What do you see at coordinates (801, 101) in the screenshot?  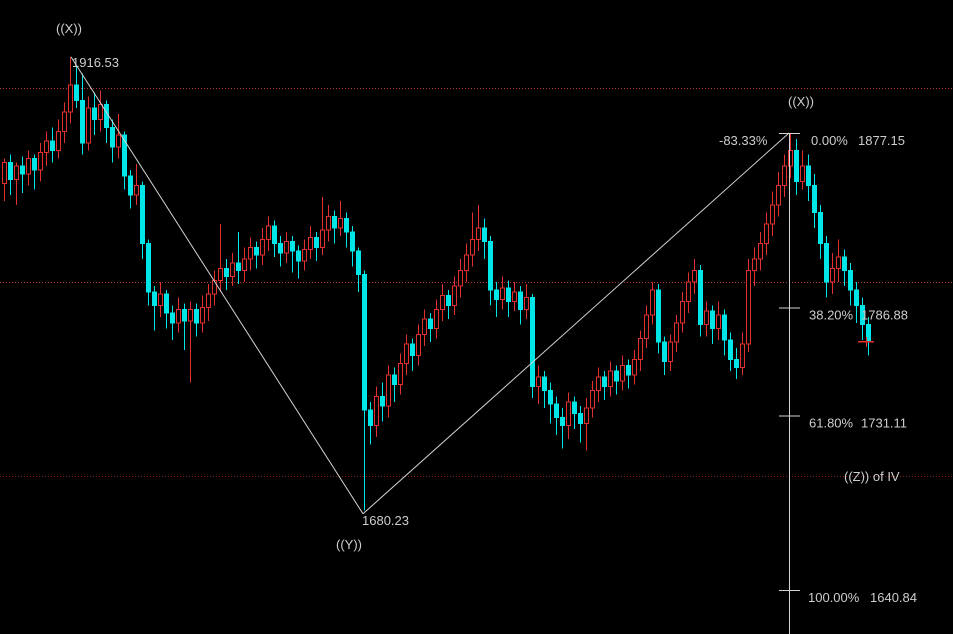 I see `wave-label: ((X))` at bounding box center [801, 101].